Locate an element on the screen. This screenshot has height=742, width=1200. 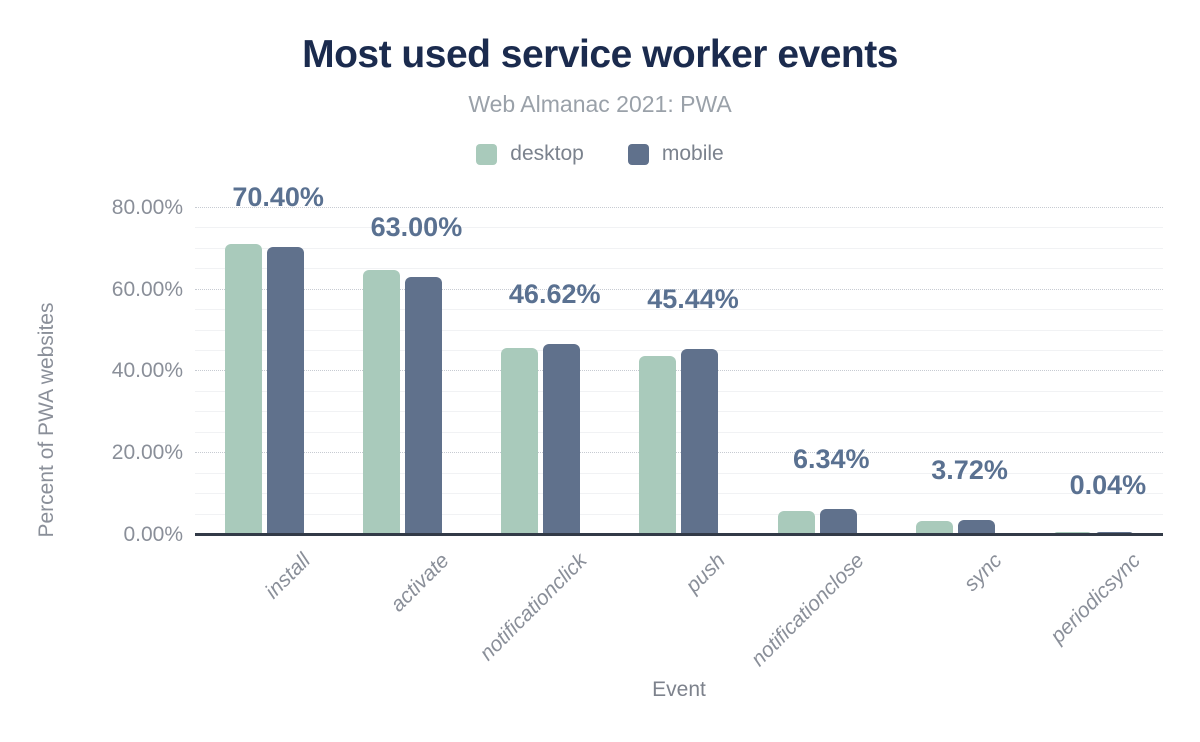
y-tick-label: 60.00% is located at coordinates (147, 289).